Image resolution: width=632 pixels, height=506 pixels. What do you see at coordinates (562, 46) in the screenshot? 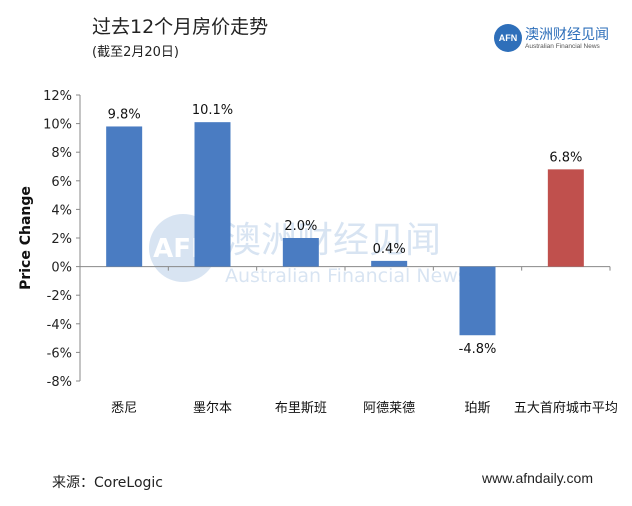
I see `afn-logo-name-en: Australian Financial News` at bounding box center [562, 46].